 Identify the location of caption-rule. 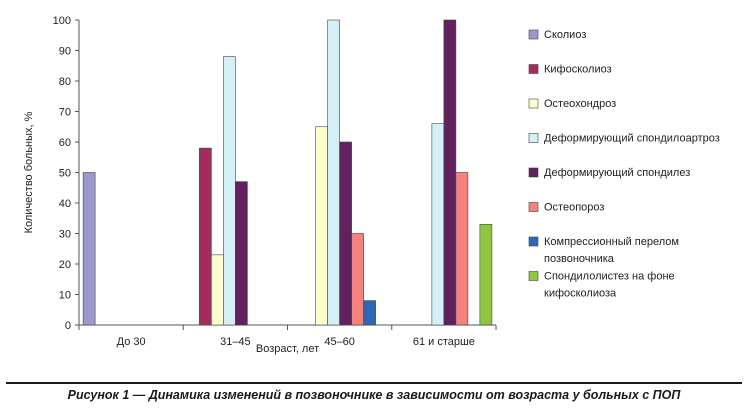
(374, 383).